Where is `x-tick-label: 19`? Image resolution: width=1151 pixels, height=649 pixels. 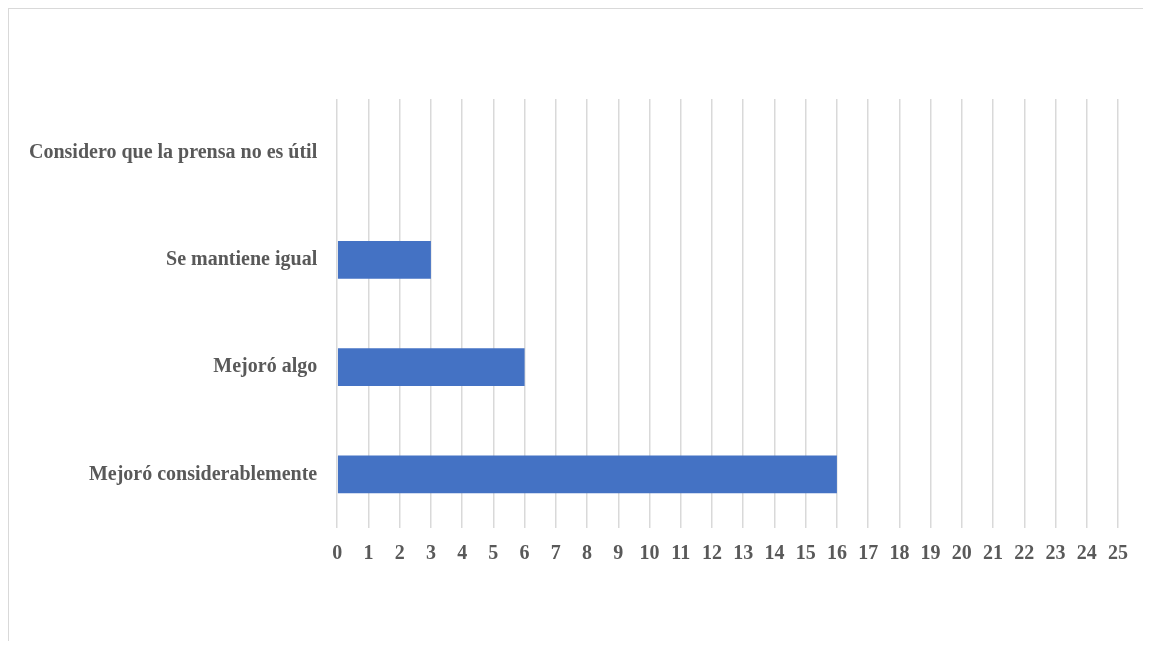 x-tick-label: 19 is located at coordinates (930, 552).